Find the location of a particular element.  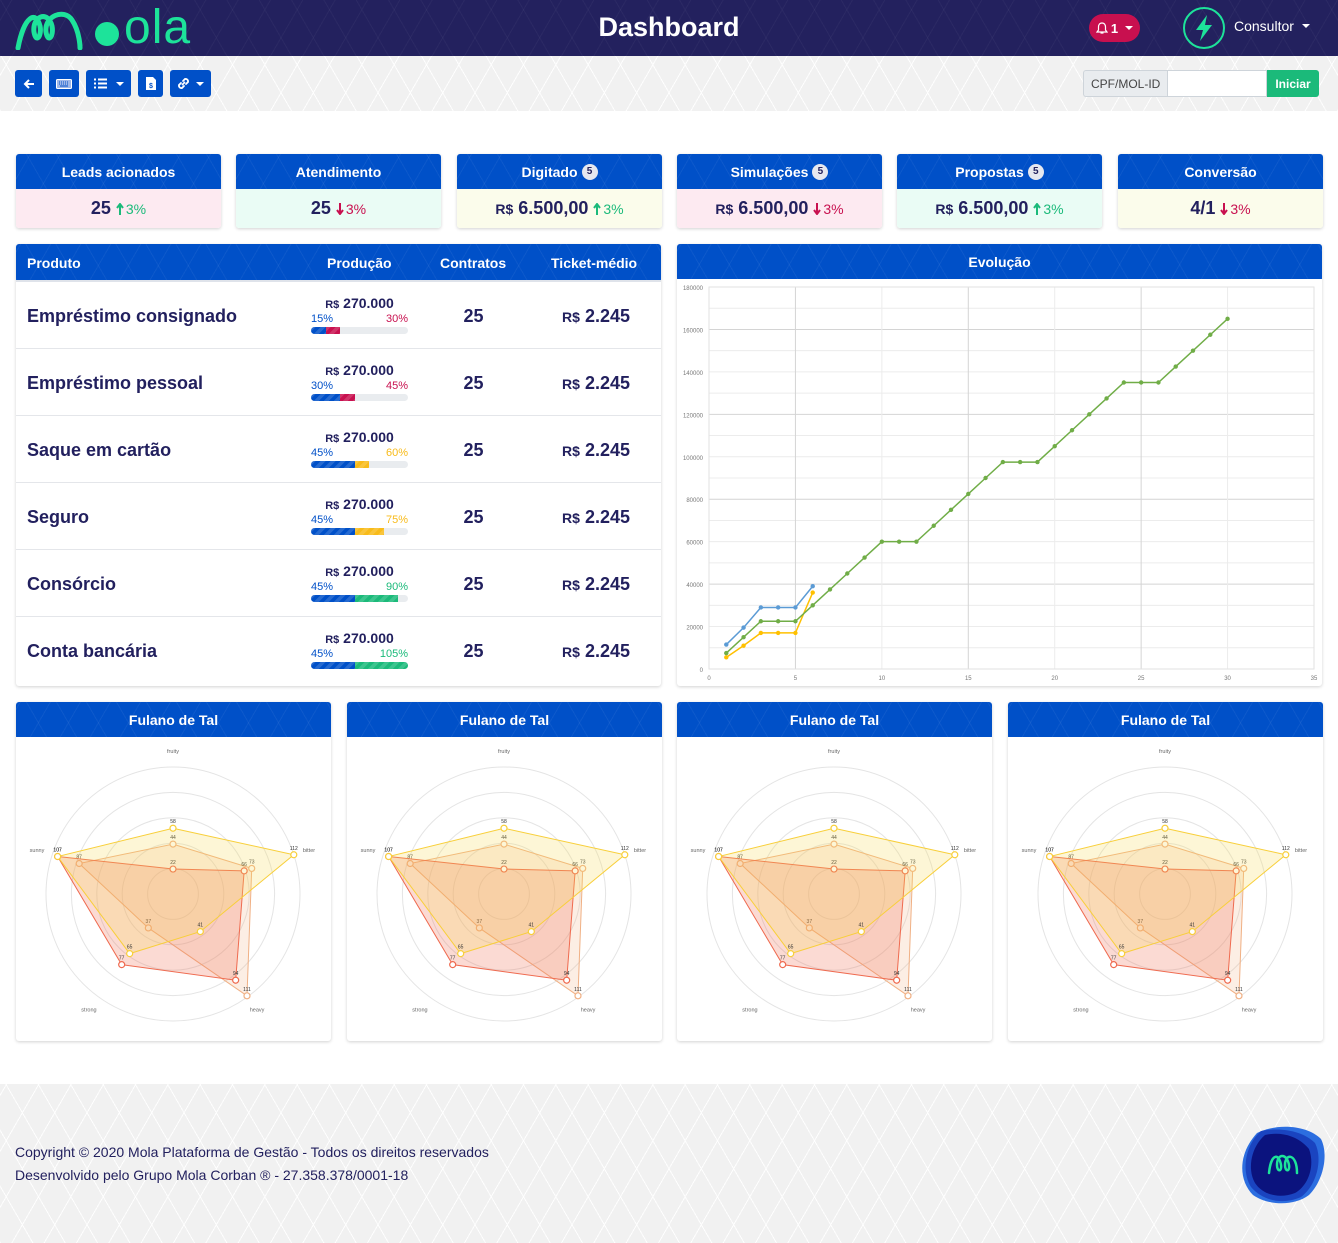

progress-segment-goal is located at coordinates (369, 531).